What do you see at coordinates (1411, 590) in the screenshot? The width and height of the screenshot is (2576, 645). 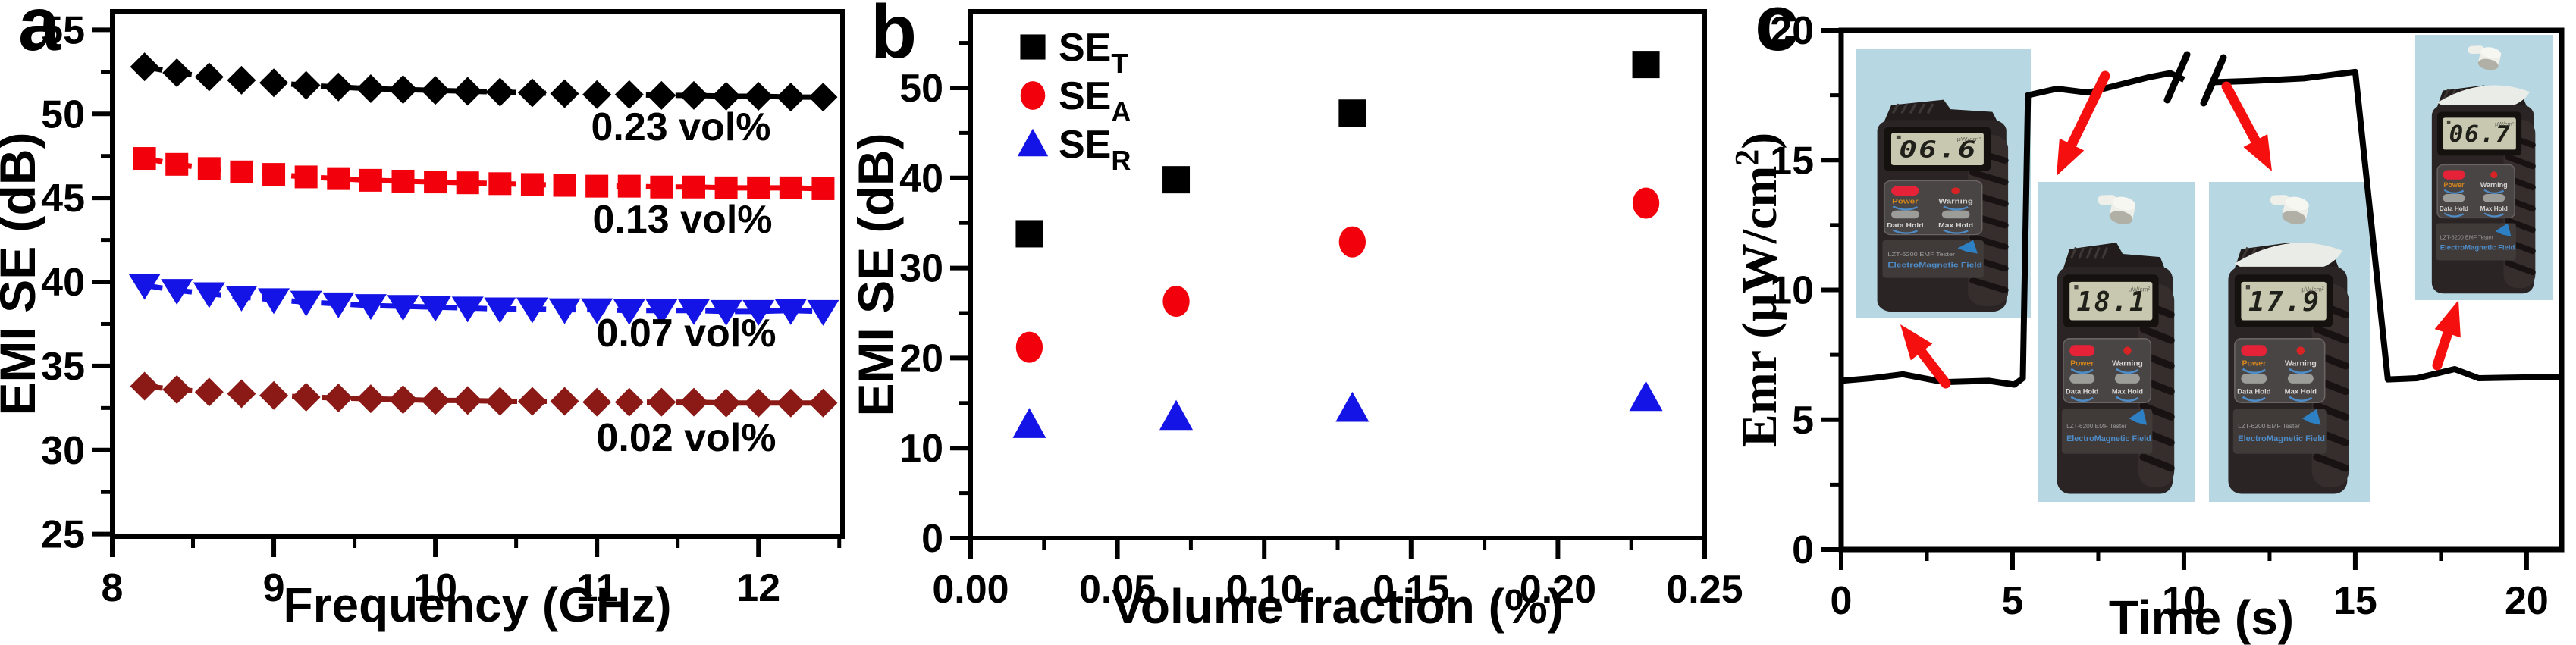 I see `x-tick-label: 0.15` at bounding box center [1411, 590].